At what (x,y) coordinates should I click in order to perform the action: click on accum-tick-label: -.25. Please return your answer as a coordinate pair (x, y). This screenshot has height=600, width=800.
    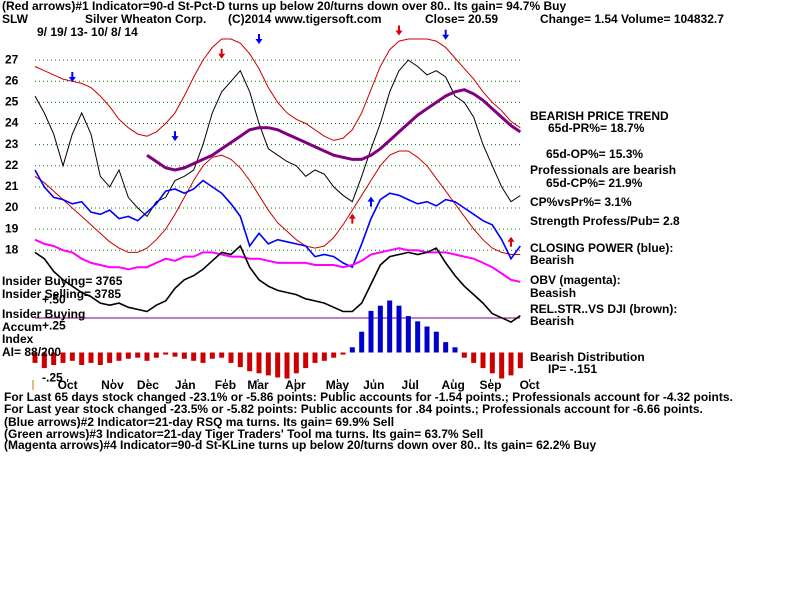
    Looking at the image, I should click on (52, 378).